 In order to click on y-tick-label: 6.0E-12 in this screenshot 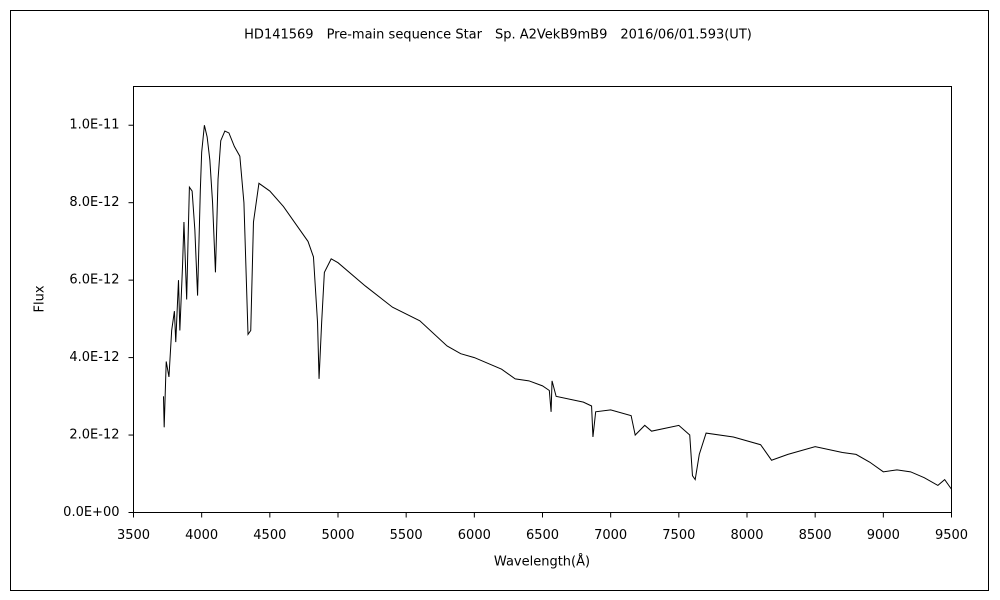, I will do `click(94, 280)`.